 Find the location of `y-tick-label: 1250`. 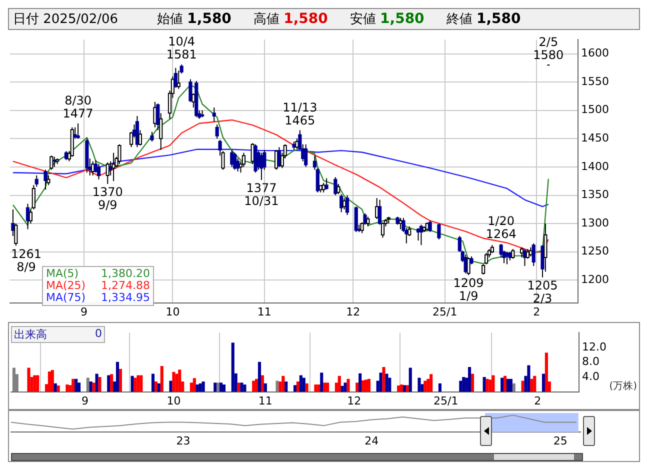

y-tick-label: 1250 is located at coordinates (595, 251).